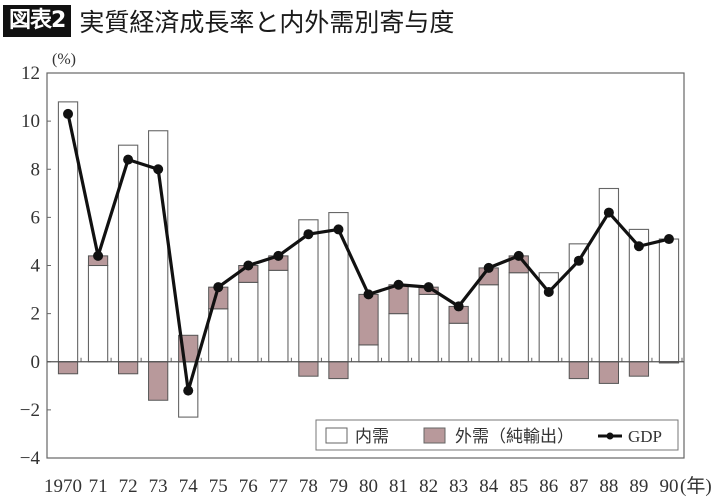  I want to click on y-tick-label: 10, so click(30, 121).